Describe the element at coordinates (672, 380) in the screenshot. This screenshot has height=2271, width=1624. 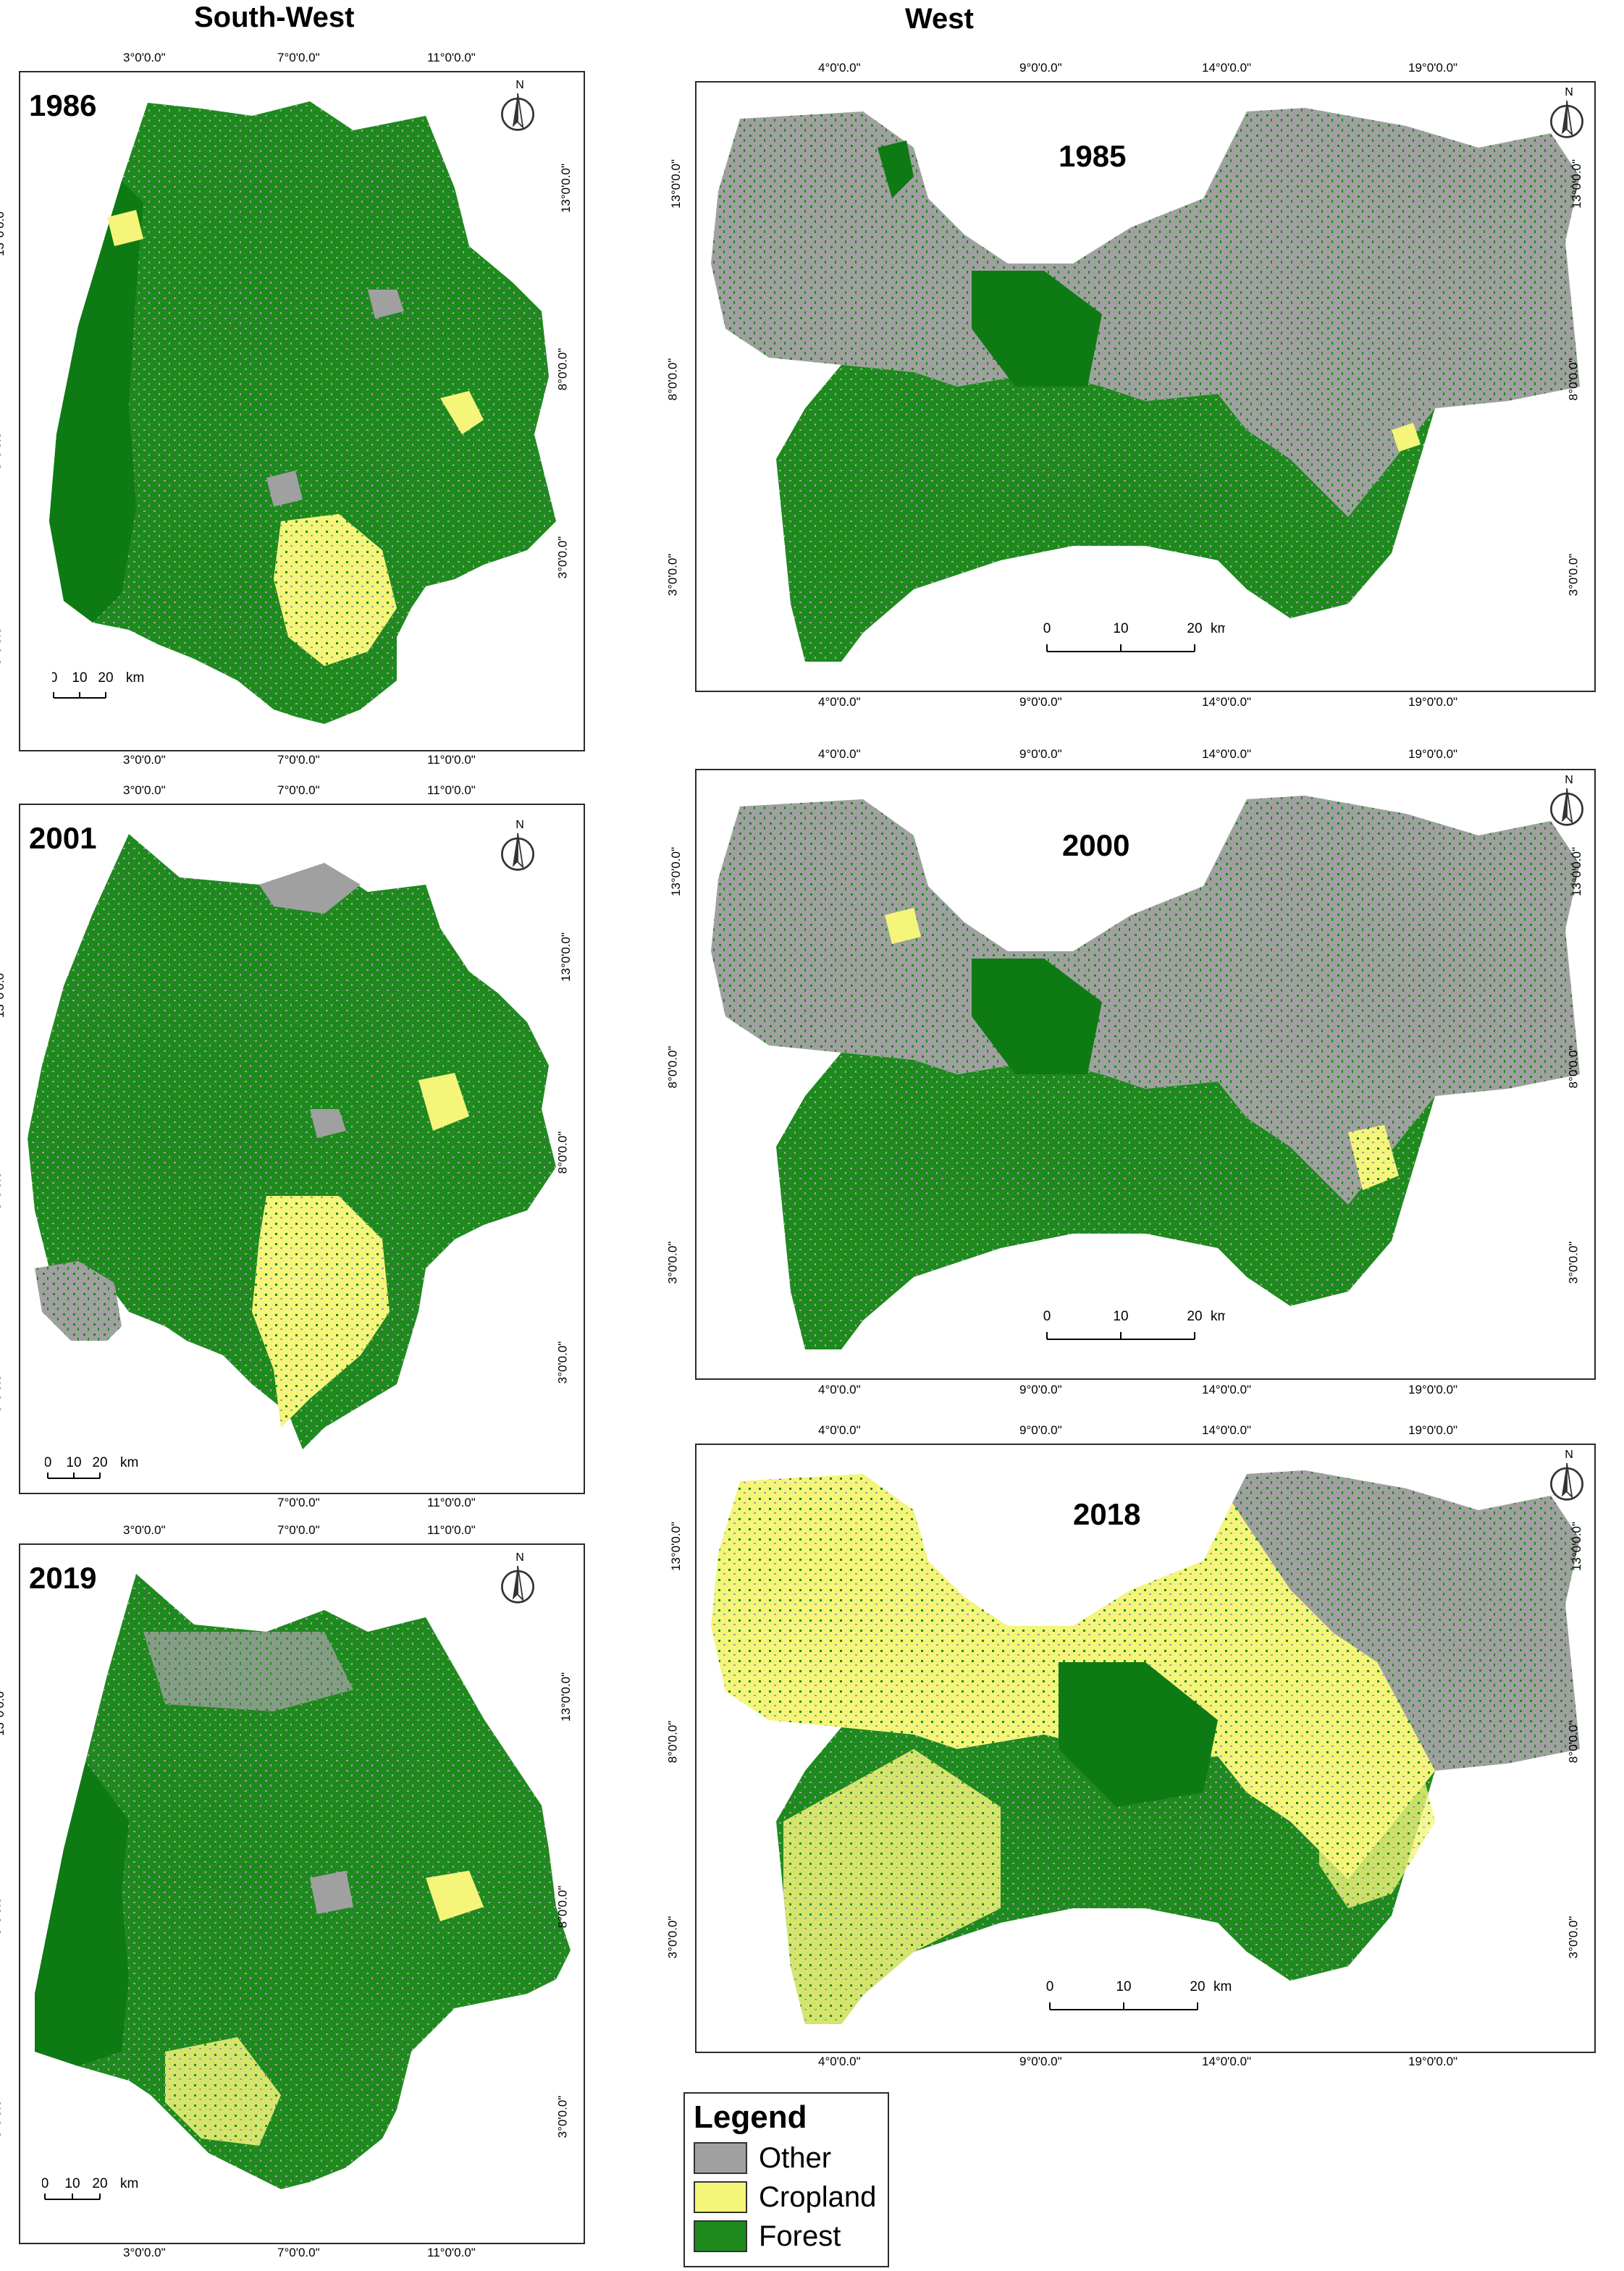
I see `w1985-left-tick-2: 8°0'0.0"` at that location.